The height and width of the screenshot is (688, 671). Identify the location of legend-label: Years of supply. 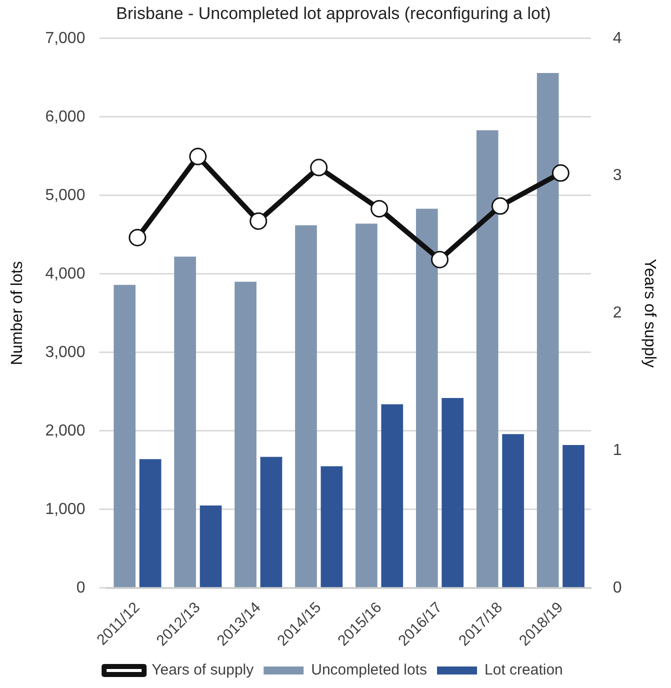
(203, 670).